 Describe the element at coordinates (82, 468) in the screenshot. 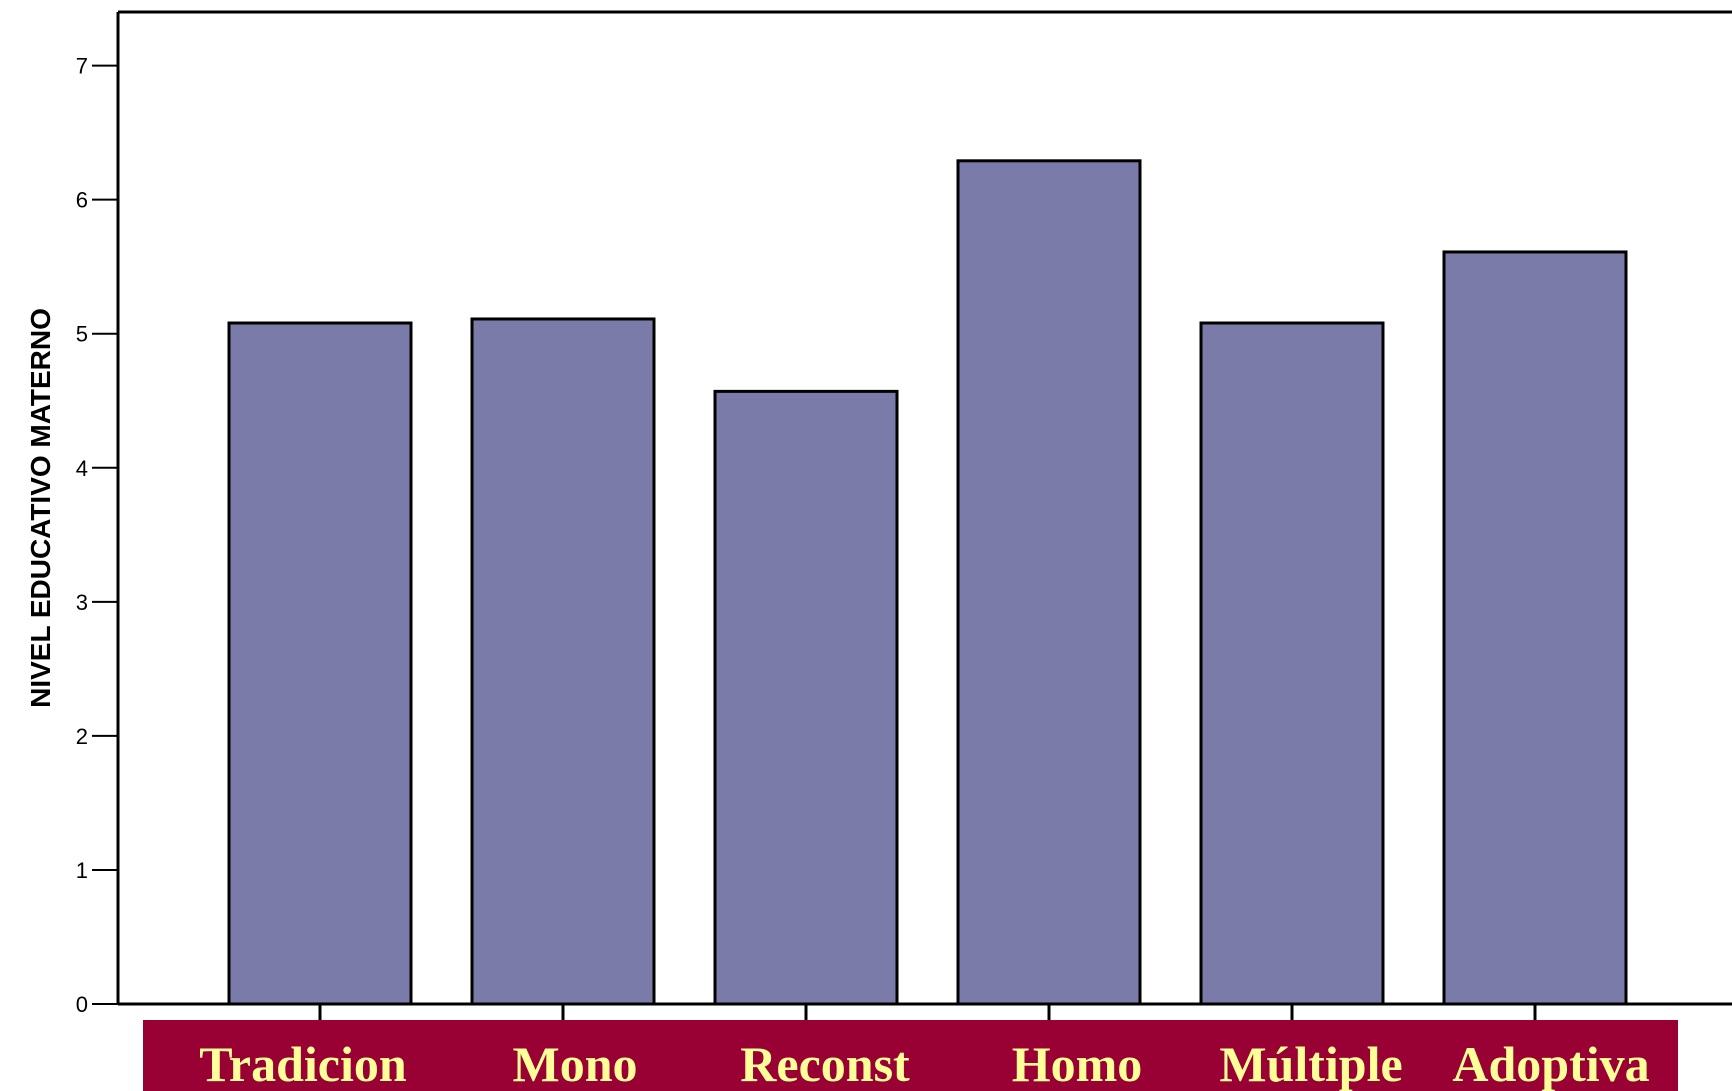

I see `y-tick-label: 4` at that location.